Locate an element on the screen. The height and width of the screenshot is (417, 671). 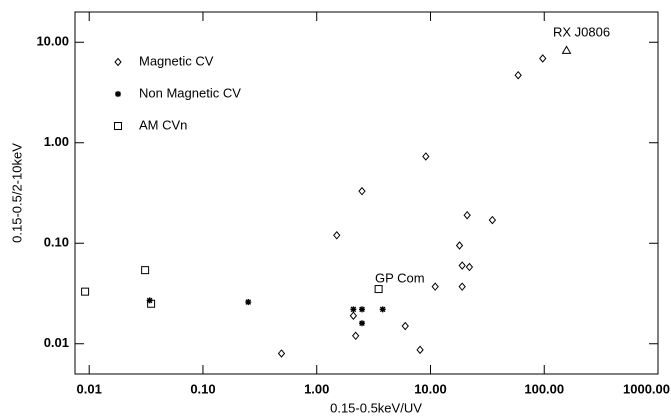
y-tick-label: 0.01 is located at coordinates (56, 342).